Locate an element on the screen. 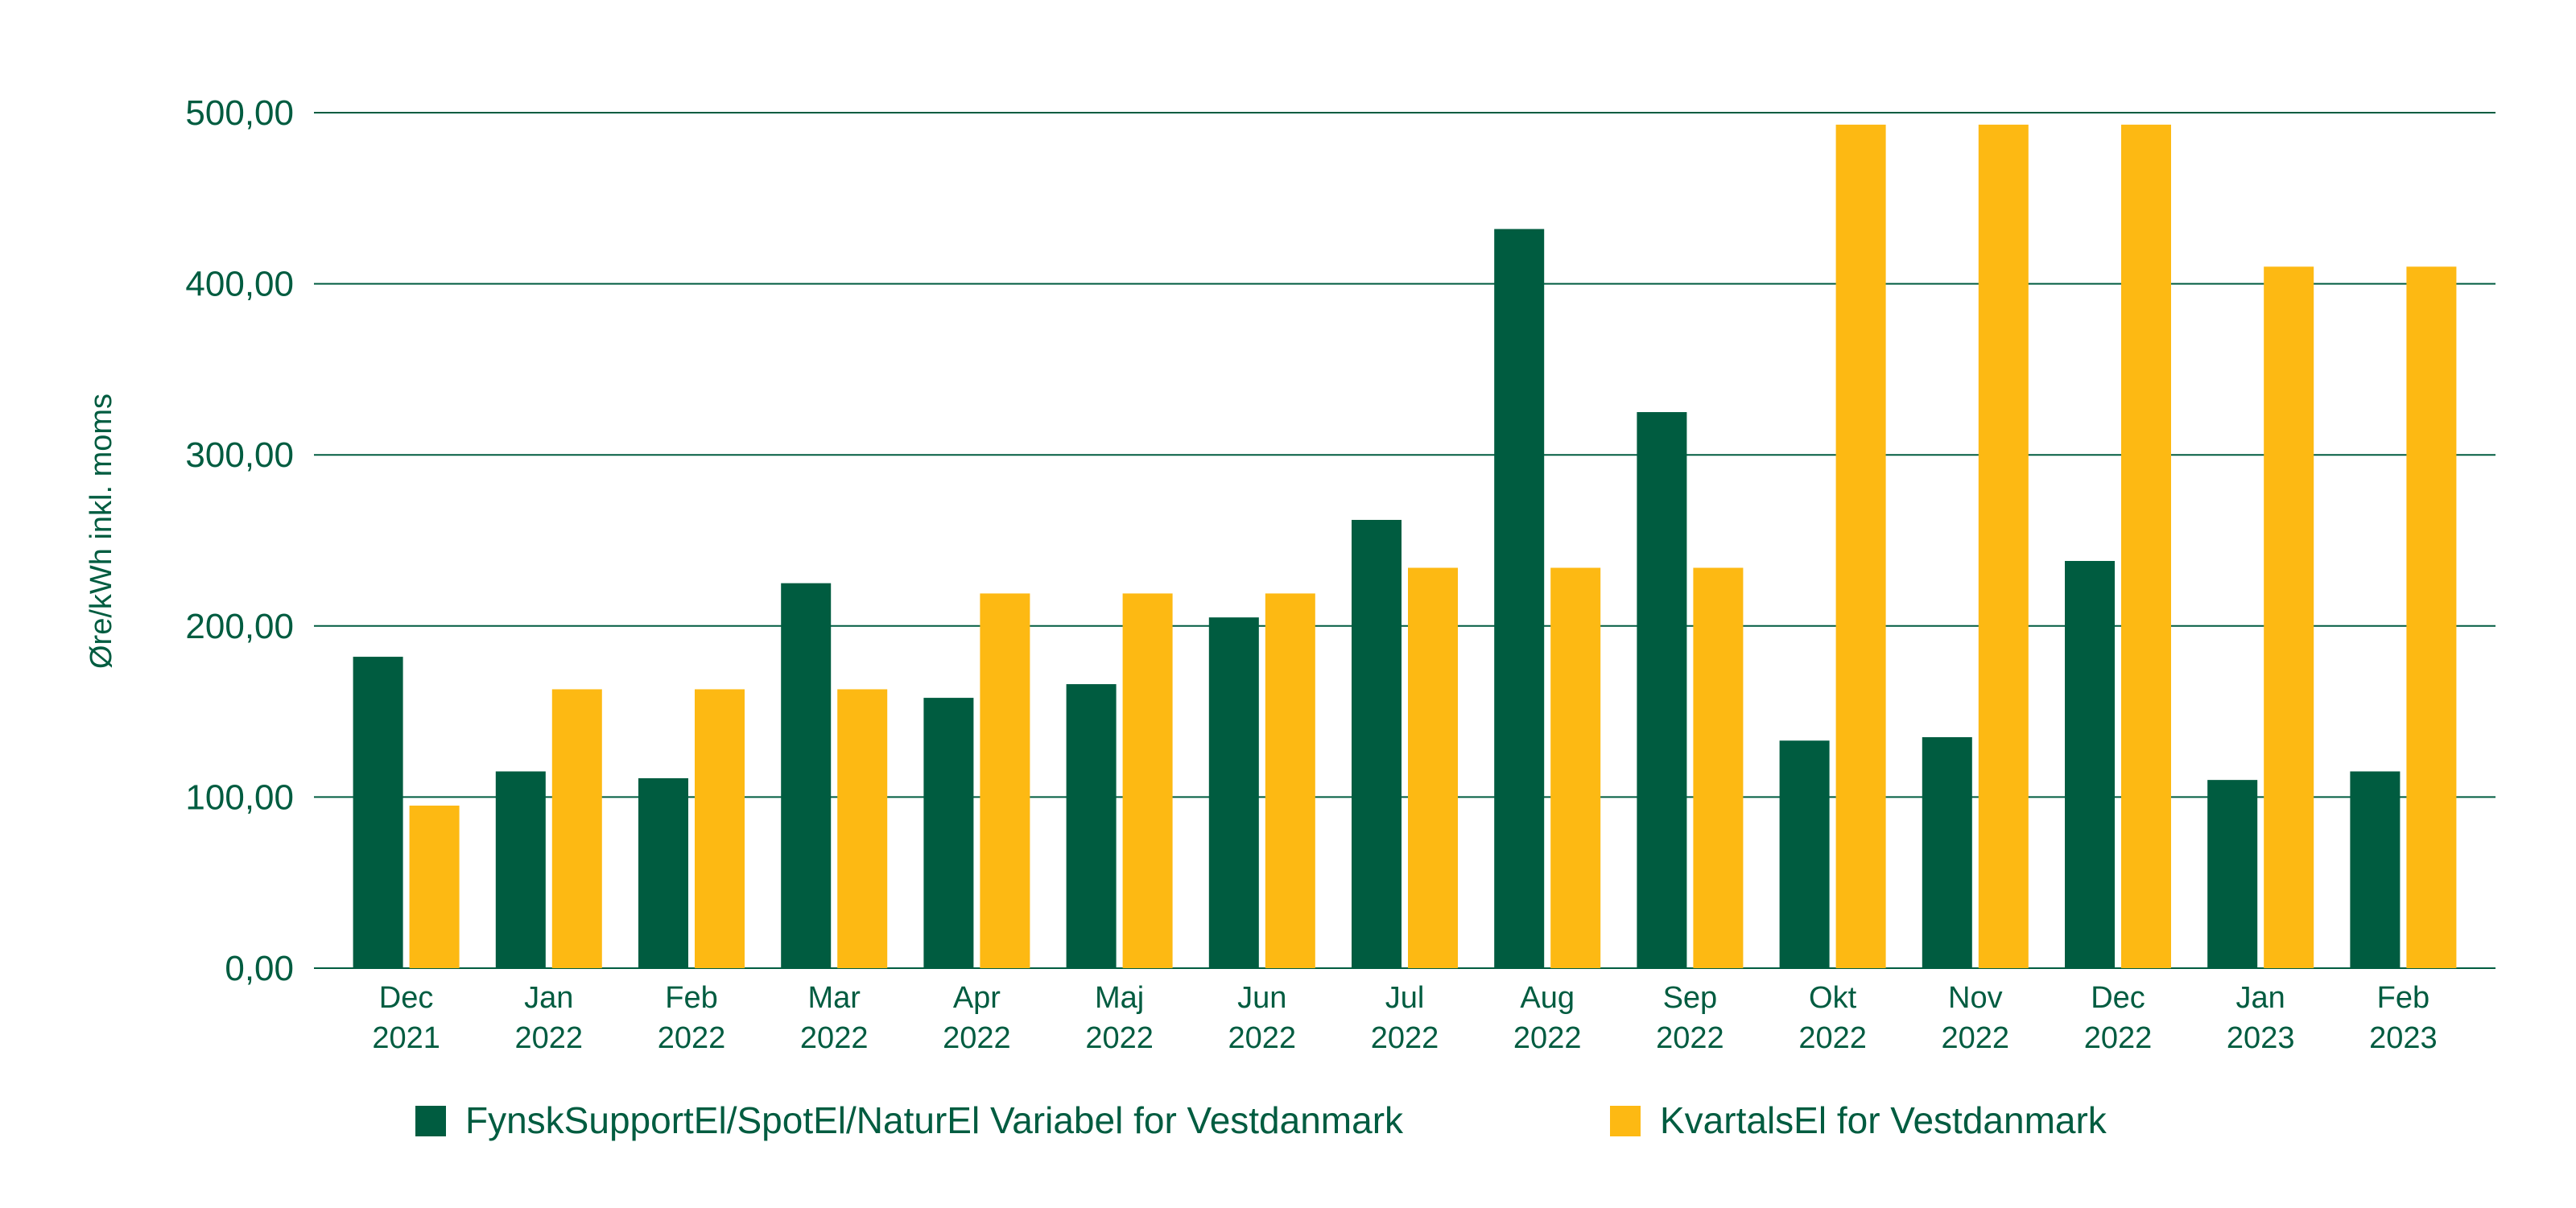 This screenshot has width=2576, height=1208. x-tick-label: Jan 2023 is located at coordinates (2261, 1018).